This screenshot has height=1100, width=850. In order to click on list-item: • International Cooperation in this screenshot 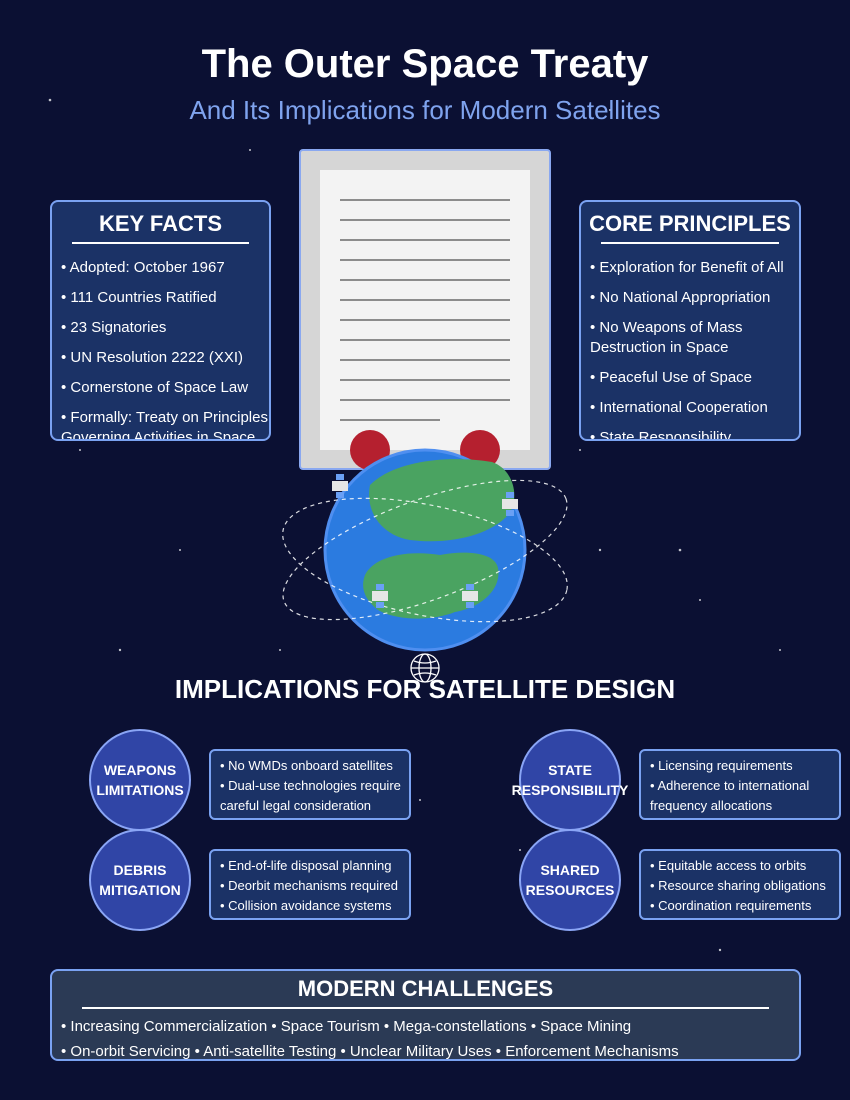, I will do `click(679, 407)`.